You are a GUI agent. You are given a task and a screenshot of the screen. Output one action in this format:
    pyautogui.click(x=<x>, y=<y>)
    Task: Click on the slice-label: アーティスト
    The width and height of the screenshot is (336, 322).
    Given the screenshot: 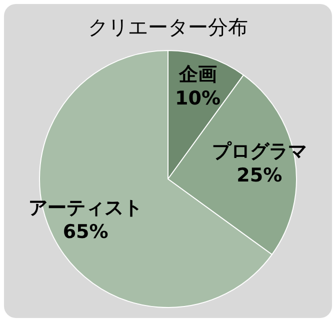 What is the action you would take?
    pyautogui.click(x=85, y=207)
    